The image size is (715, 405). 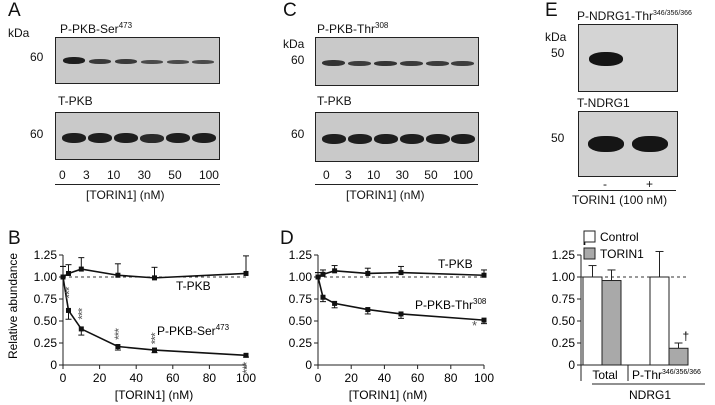 What do you see at coordinates (19, 33) in the screenshot?
I see `kda-label-a: kDa` at bounding box center [19, 33].